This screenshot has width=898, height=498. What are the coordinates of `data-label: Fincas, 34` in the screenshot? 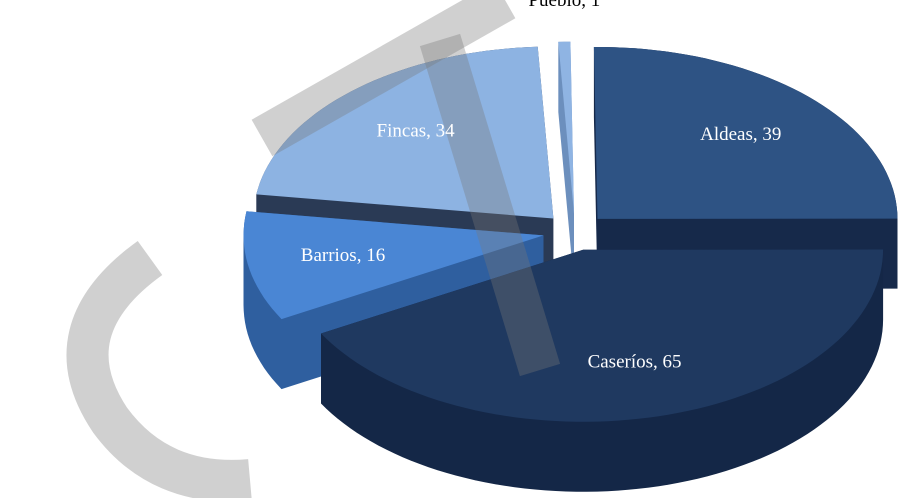 It's located at (416, 131).